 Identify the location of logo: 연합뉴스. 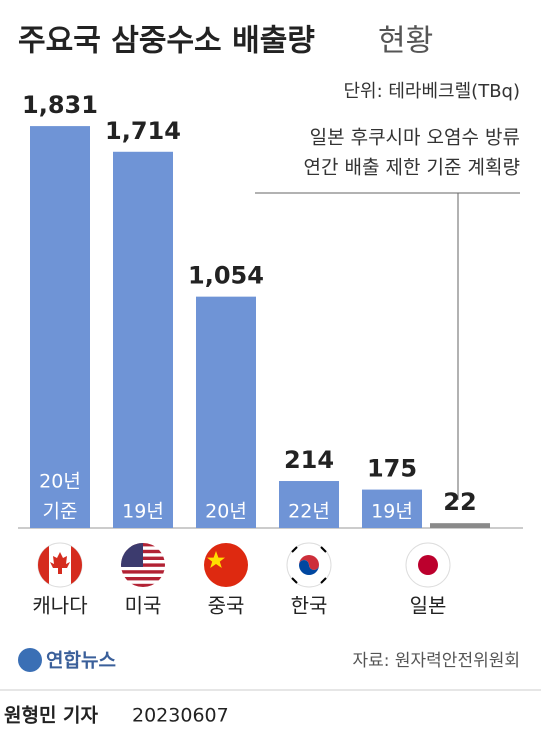
(81, 661).